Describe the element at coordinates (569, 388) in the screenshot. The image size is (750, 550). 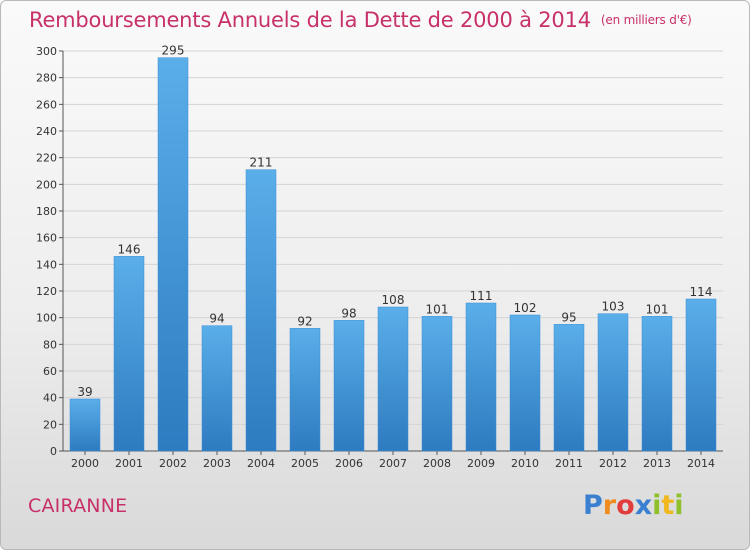
I see `bar-2011` at that location.